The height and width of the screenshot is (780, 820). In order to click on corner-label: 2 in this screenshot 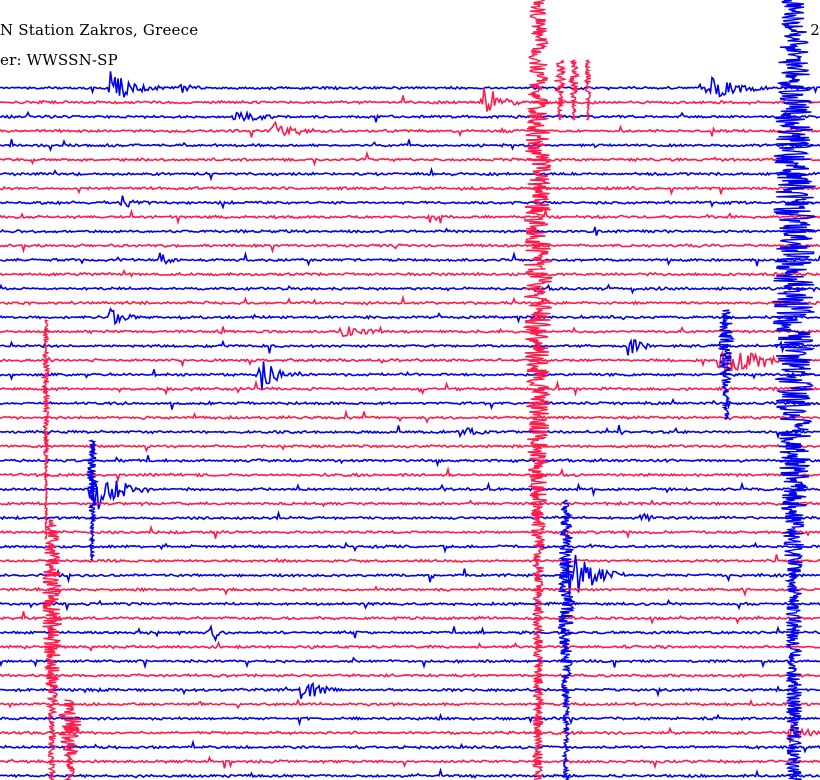, I will do `click(815, 30)`.